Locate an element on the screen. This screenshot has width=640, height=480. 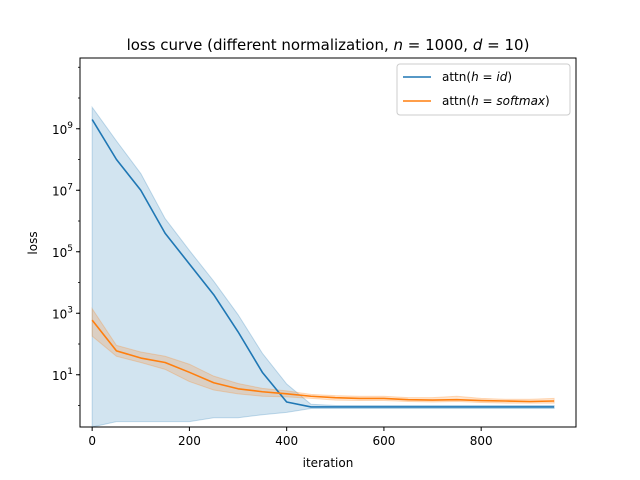
x-tick-label: 600 is located at coordinates (383, 441).